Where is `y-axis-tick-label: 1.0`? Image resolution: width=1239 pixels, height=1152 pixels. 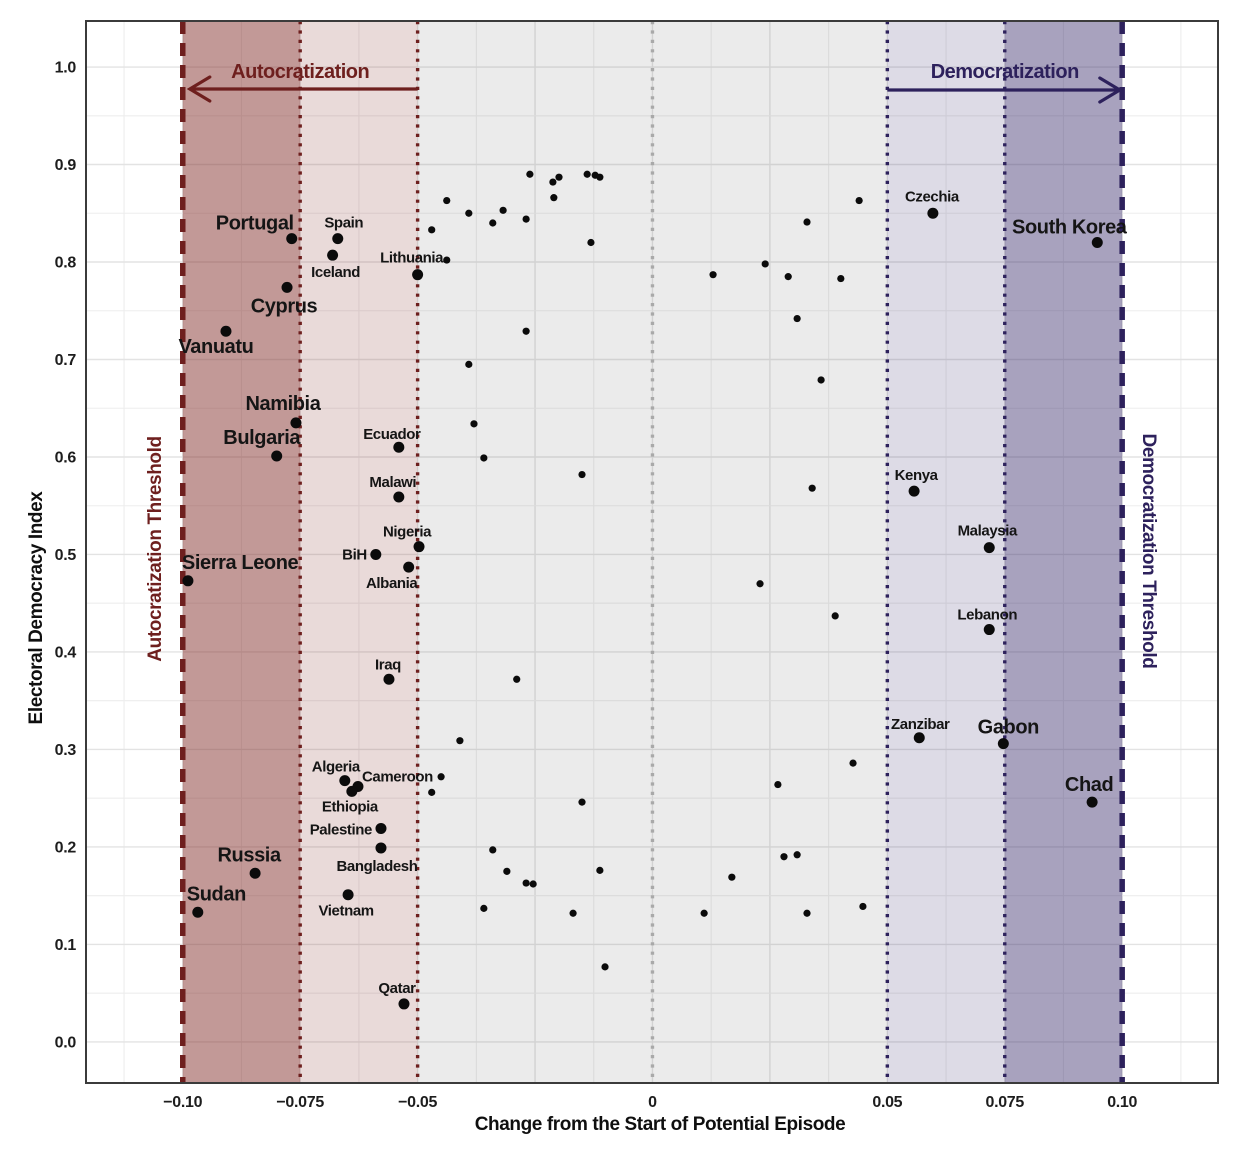
y-axis-tick-label: 1.0 is located at coordinates (66, 68).